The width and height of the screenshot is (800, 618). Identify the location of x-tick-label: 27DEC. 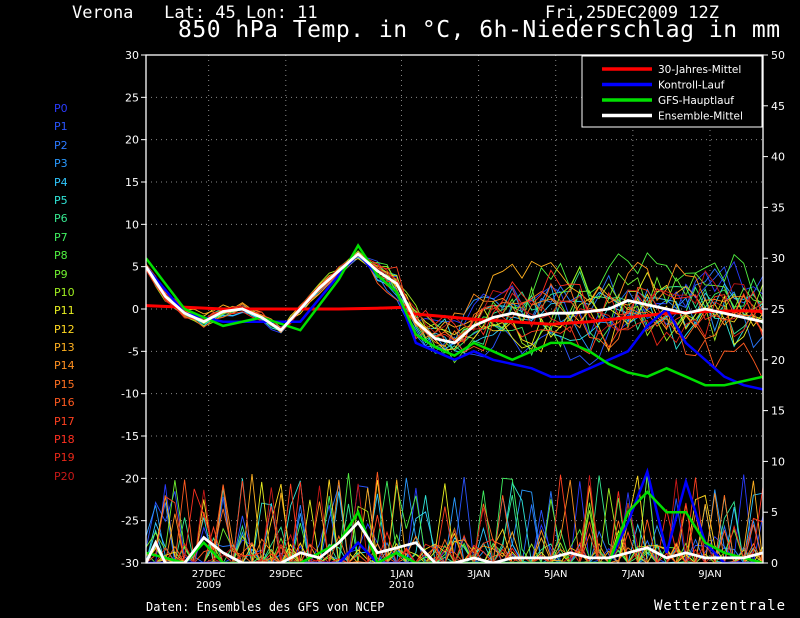
(209, 574).